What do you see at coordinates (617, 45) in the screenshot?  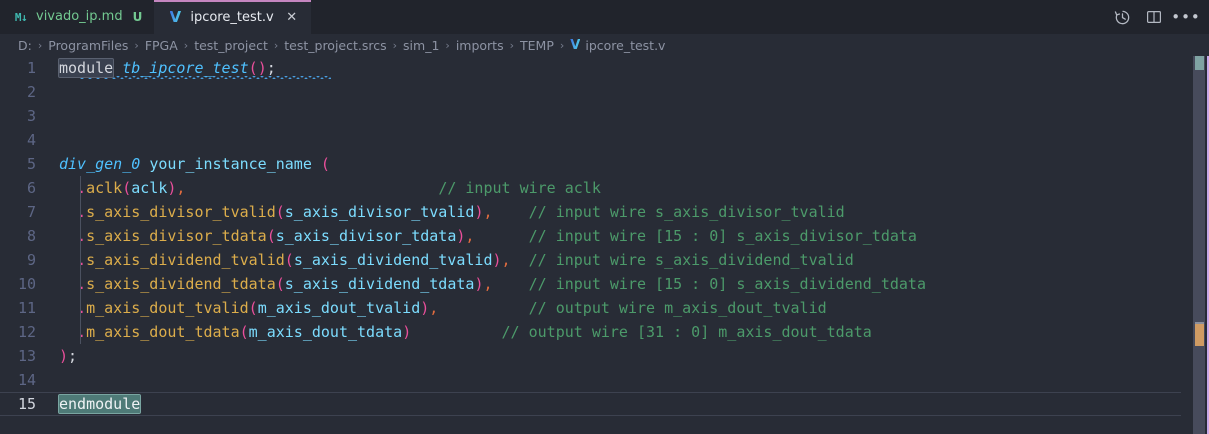 I see `breadcrumb-file: V ipcore_test.v` at bounding box center [617, 45].